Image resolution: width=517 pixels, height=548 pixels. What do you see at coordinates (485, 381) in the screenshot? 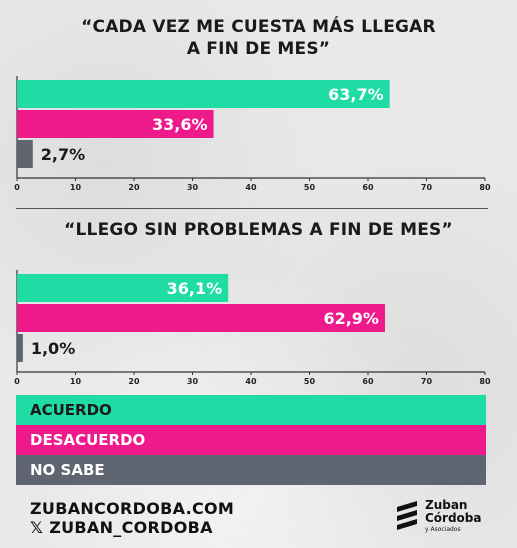
I see `chart2-x-tick-label: 80` at bounding box center [485, 381].